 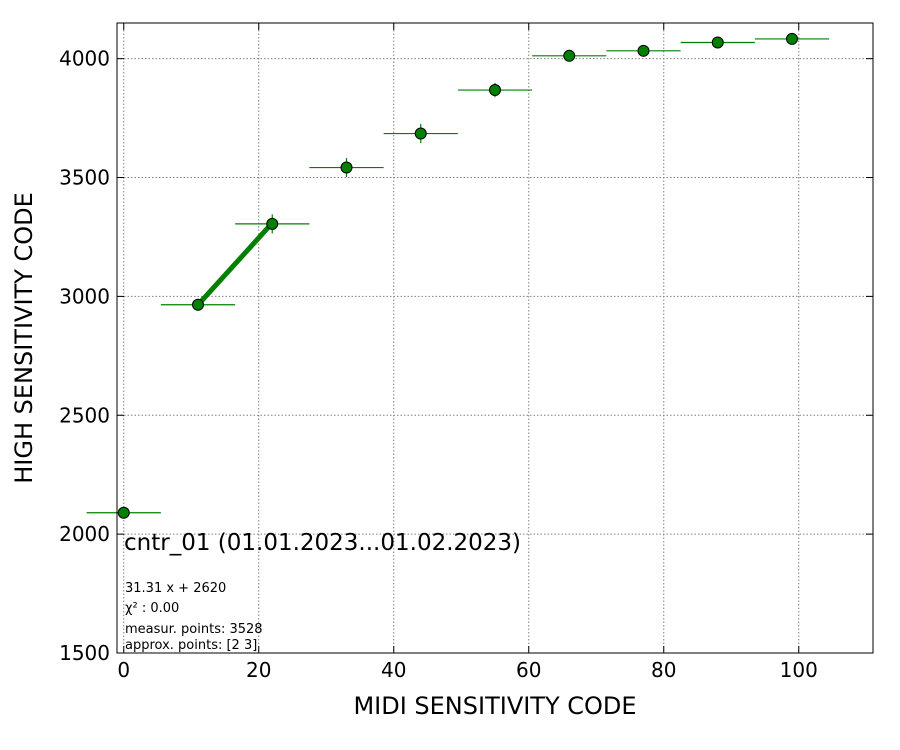 I want to click on fit-line-group, so click(x=235, y=264).